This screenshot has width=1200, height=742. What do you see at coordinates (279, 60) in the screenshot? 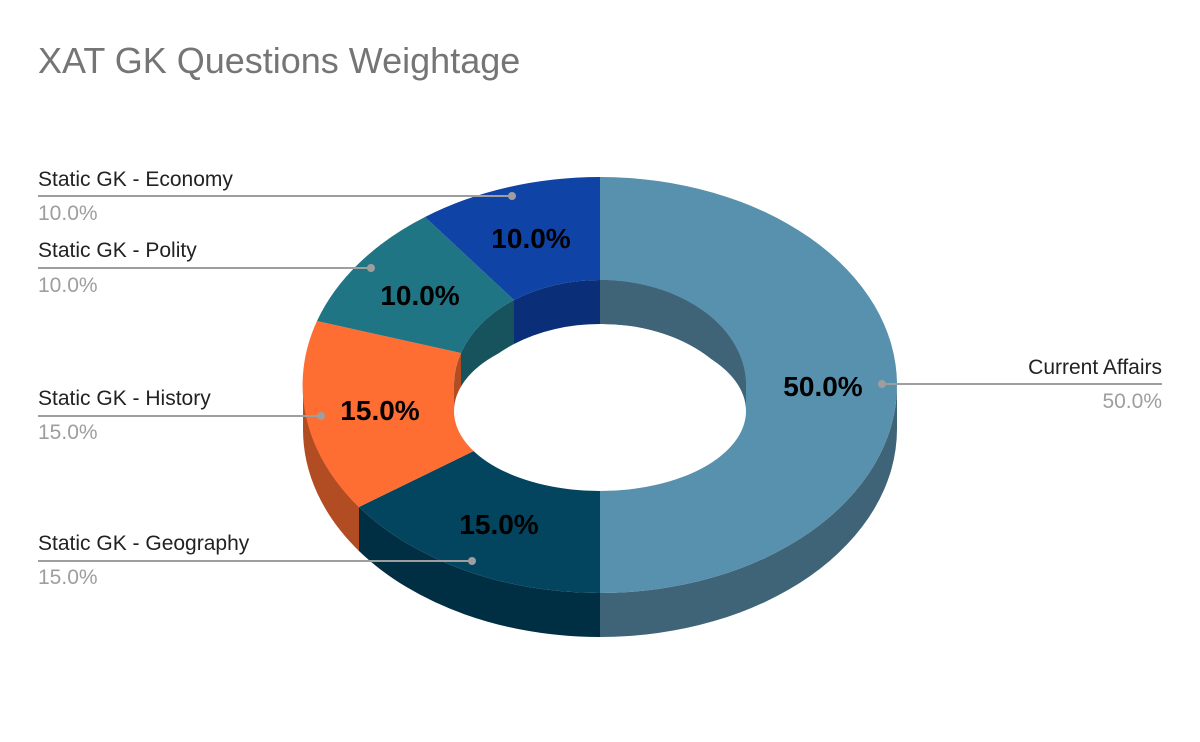
I see `chart-title: XAT GK Questions Weightage` at bounding box center [279, 60].